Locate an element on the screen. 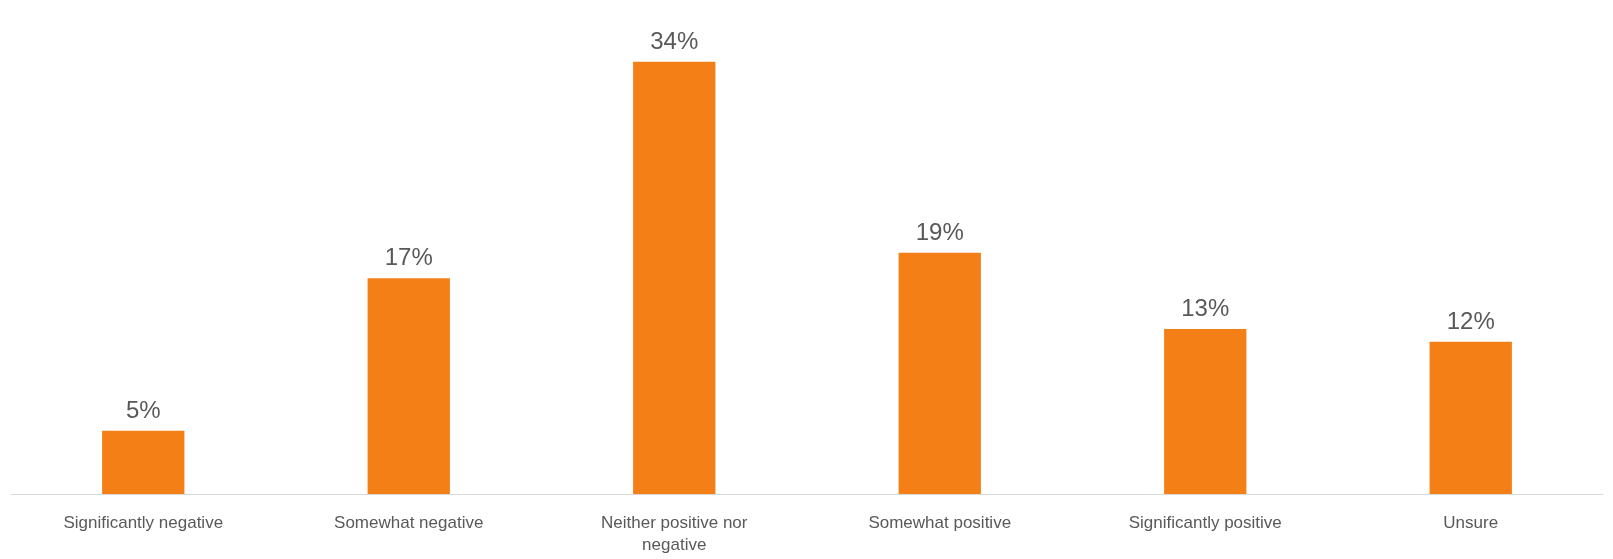 Image resolution: width=1613 pixels, height=559 pixels. data-label: 19% is located at coordinates (939, 231).